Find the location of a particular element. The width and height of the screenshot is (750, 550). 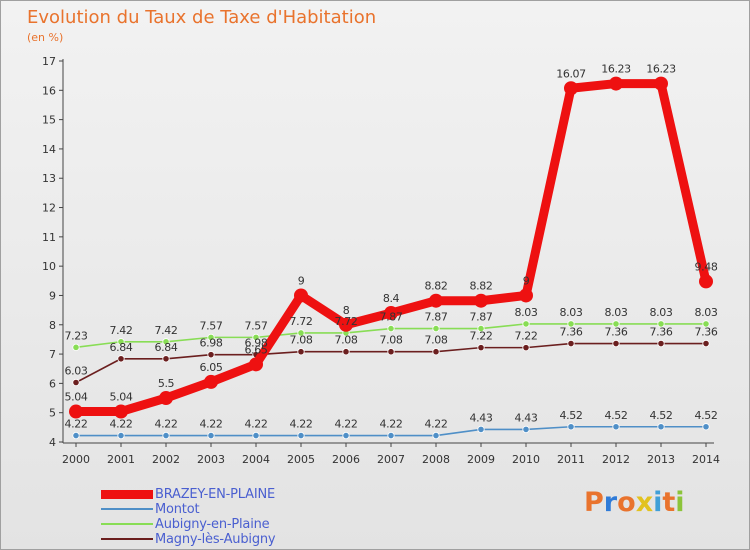

data-label: 5.04 is located at coordinates (76, 397).